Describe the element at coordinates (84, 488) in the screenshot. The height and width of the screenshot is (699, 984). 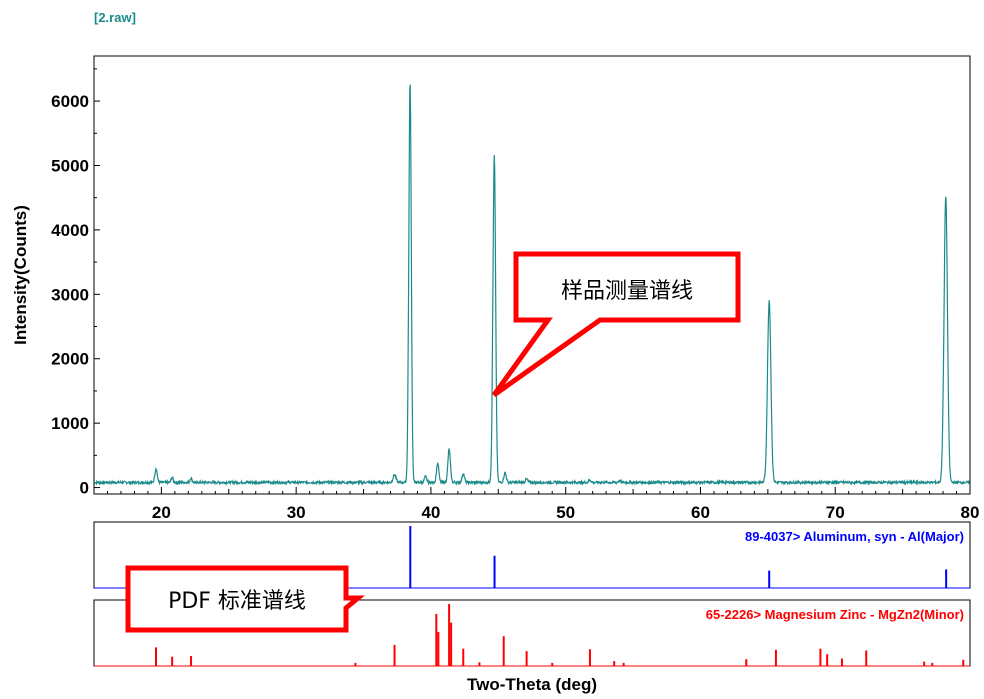
I see `y-tick-label: 0` at that location.